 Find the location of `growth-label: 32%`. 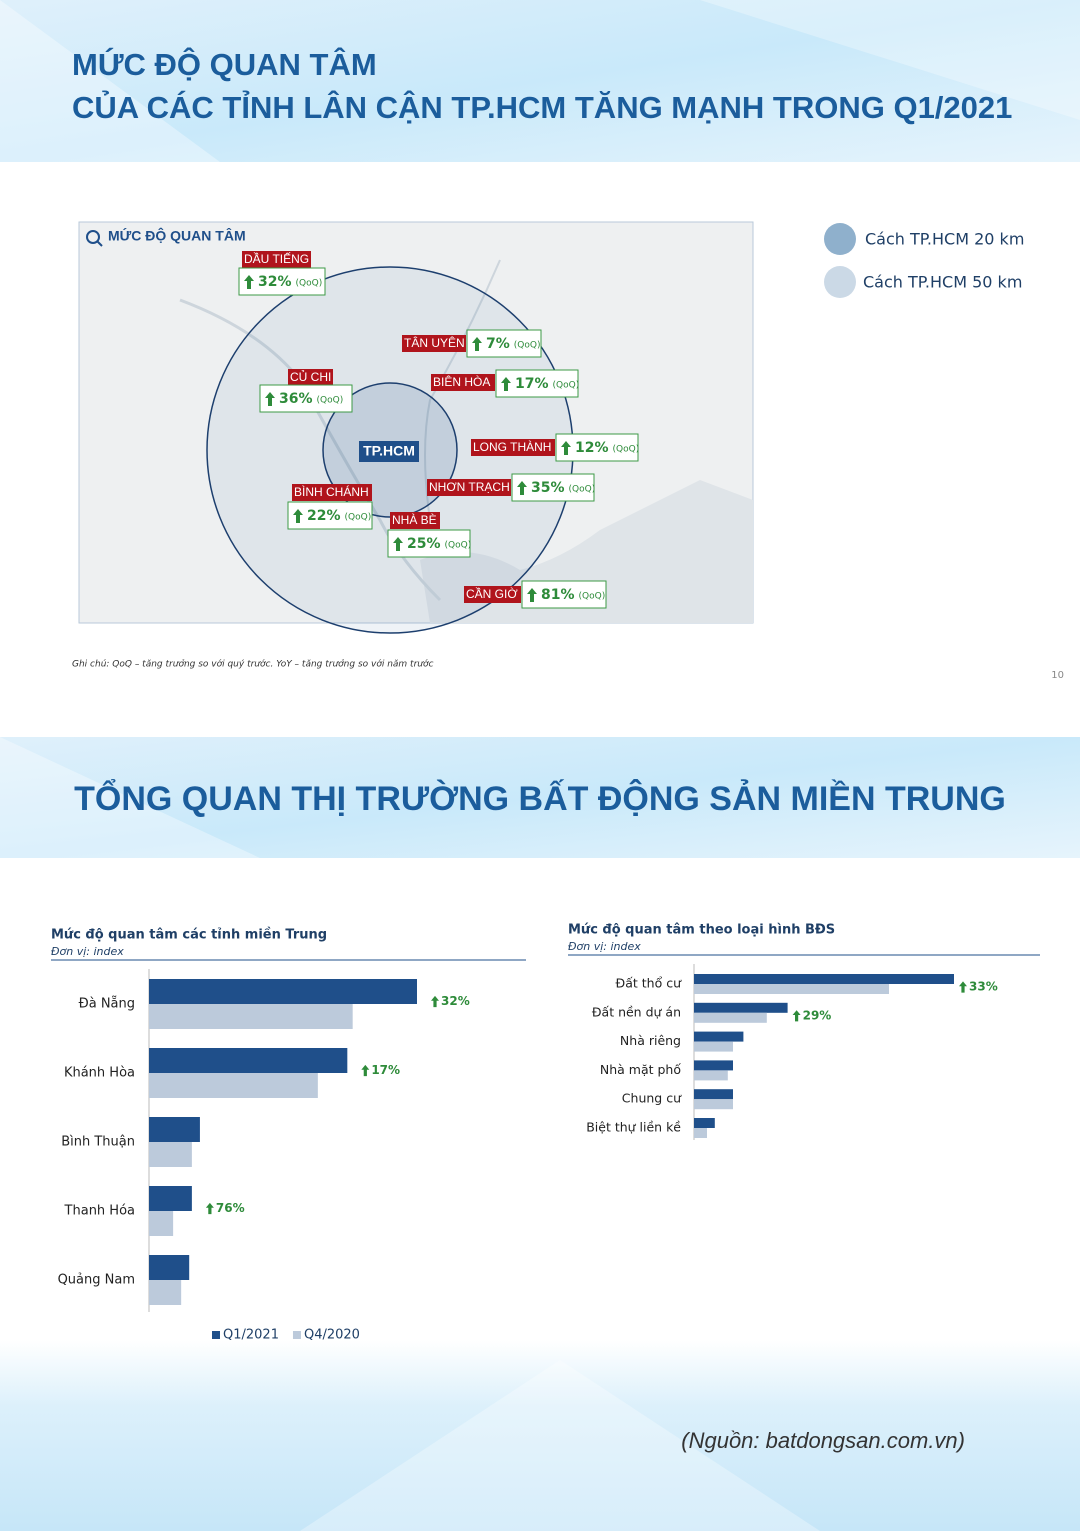

growth-label: 32% is located at coordinates (455, 1001).